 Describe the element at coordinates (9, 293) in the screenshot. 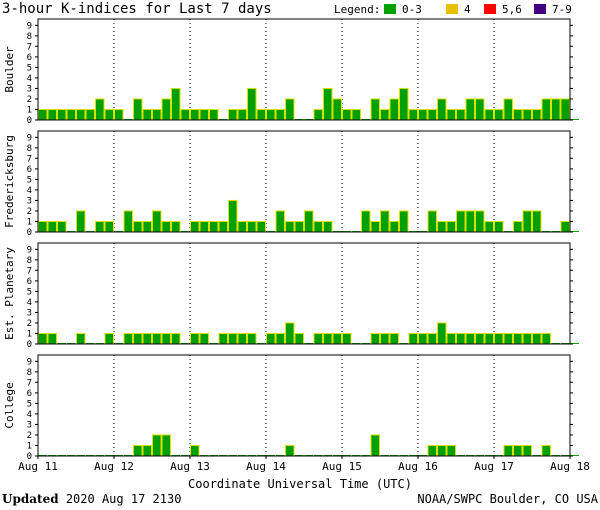

I see `panel-label-est-planetary: Est. Planetary` at that location.